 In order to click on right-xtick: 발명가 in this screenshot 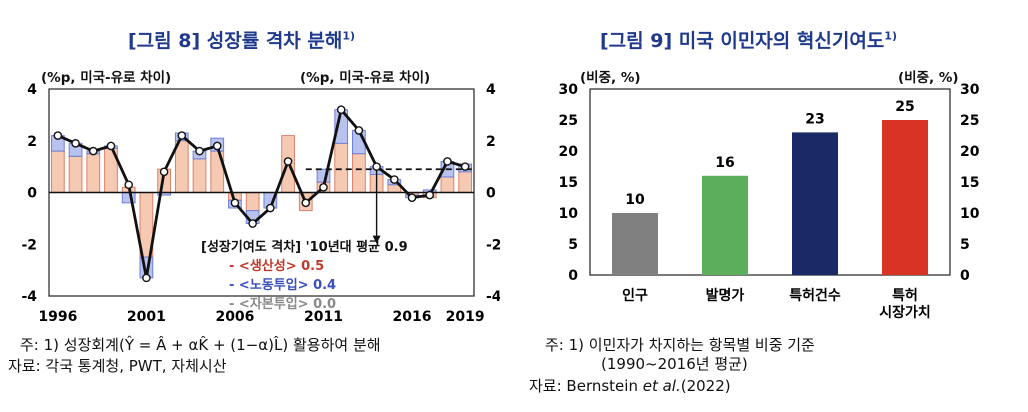, I will do `click(725, 295)`.